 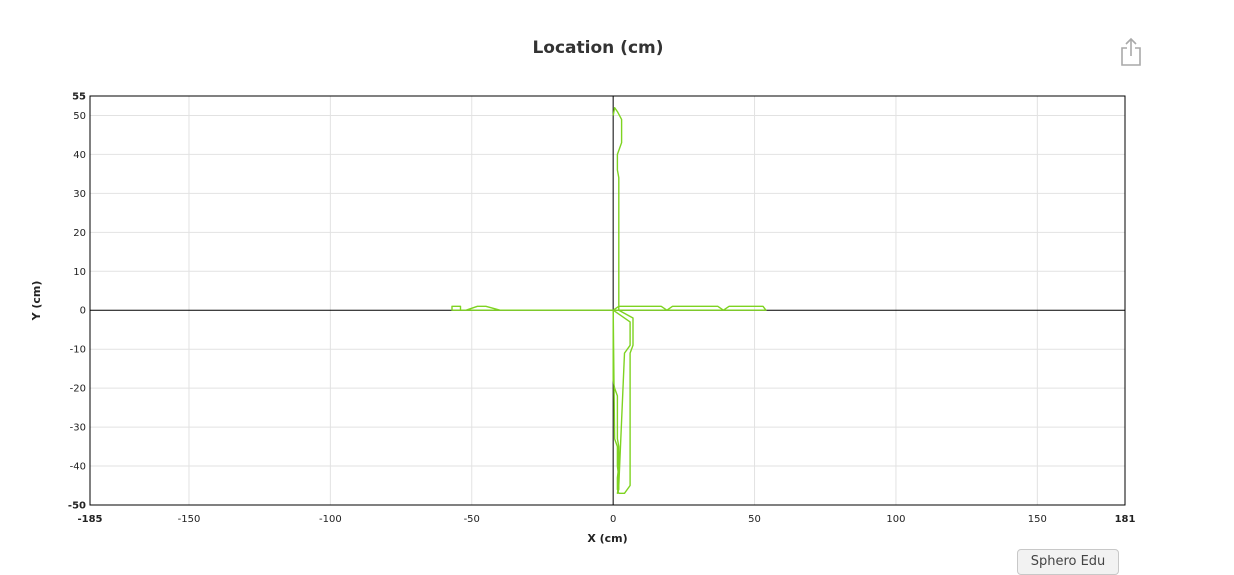 I want to click on x-tick-label: 150, so click(x=1037, y=519).